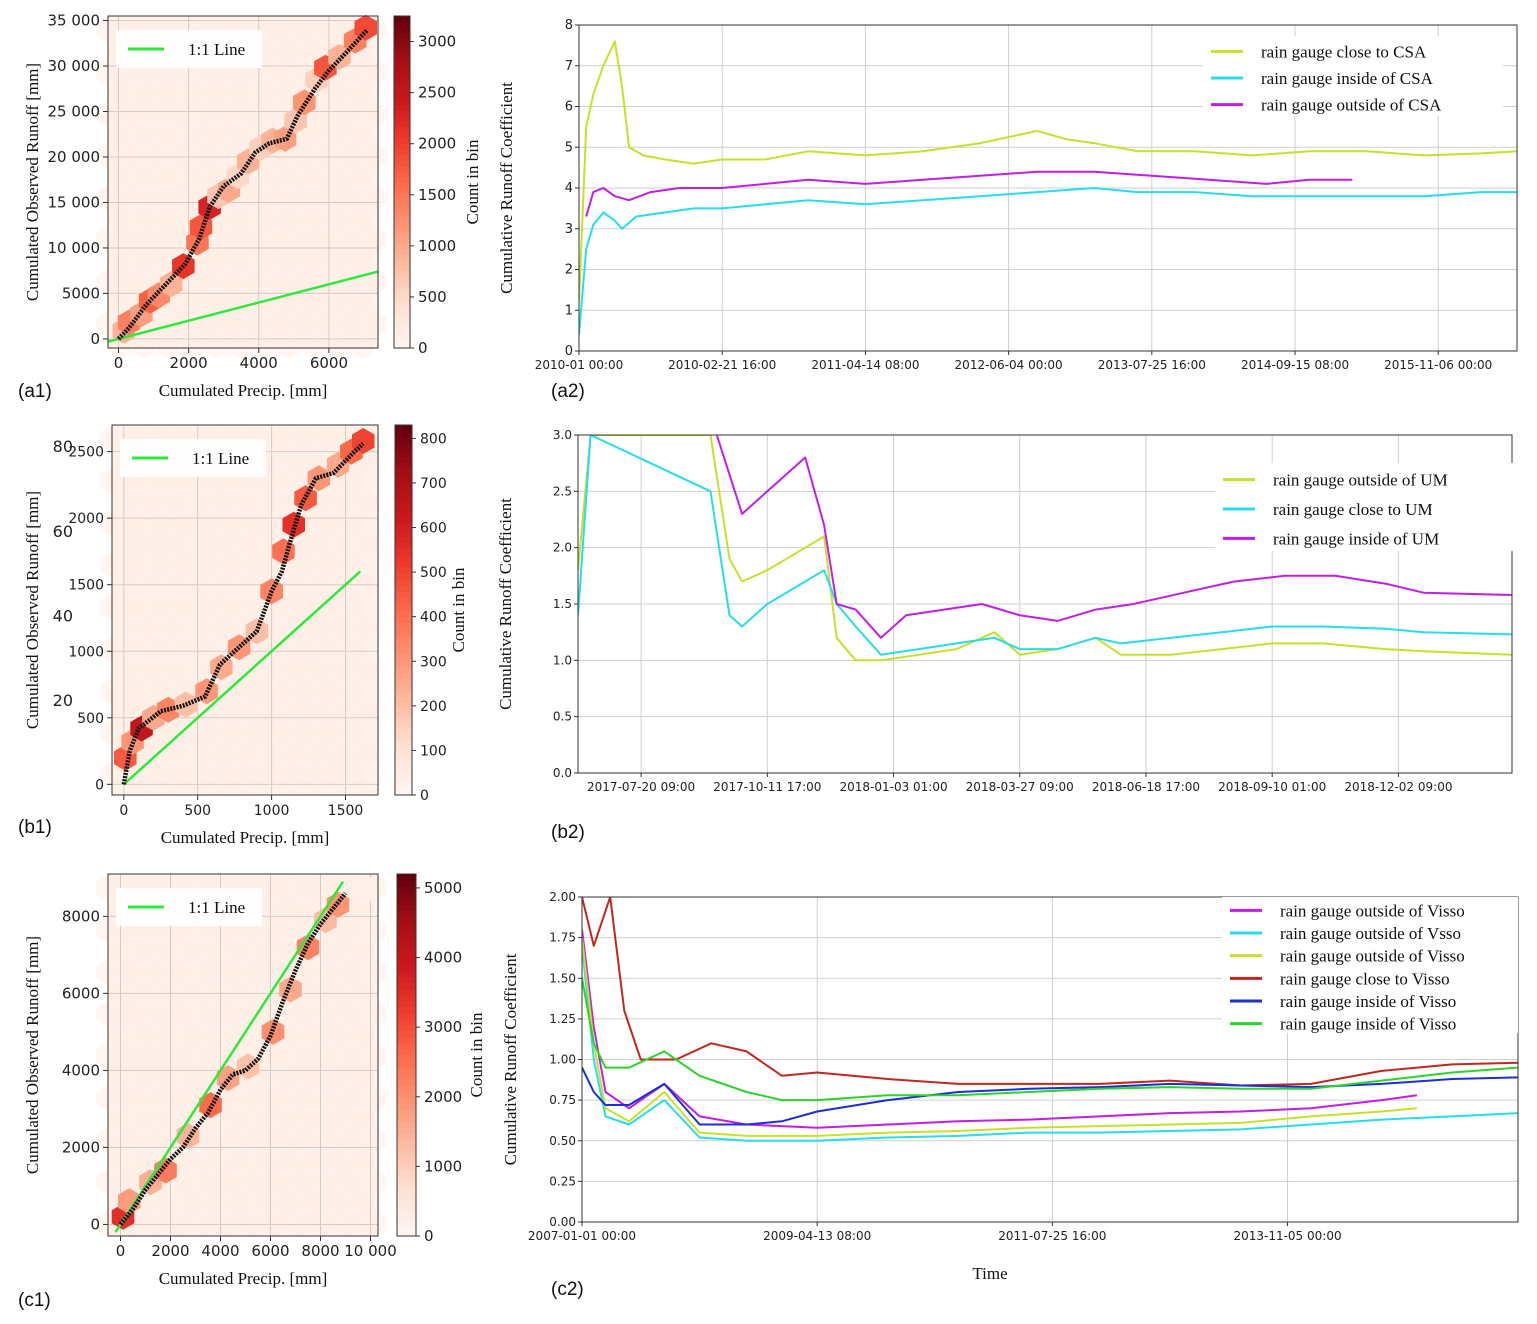 Image resolution: width=1537 pixels, height=1324 pixels. Describe the element at coordinates (437, 144) in the screenshot. I see `colorbar-tick-label: 2000` at that location.